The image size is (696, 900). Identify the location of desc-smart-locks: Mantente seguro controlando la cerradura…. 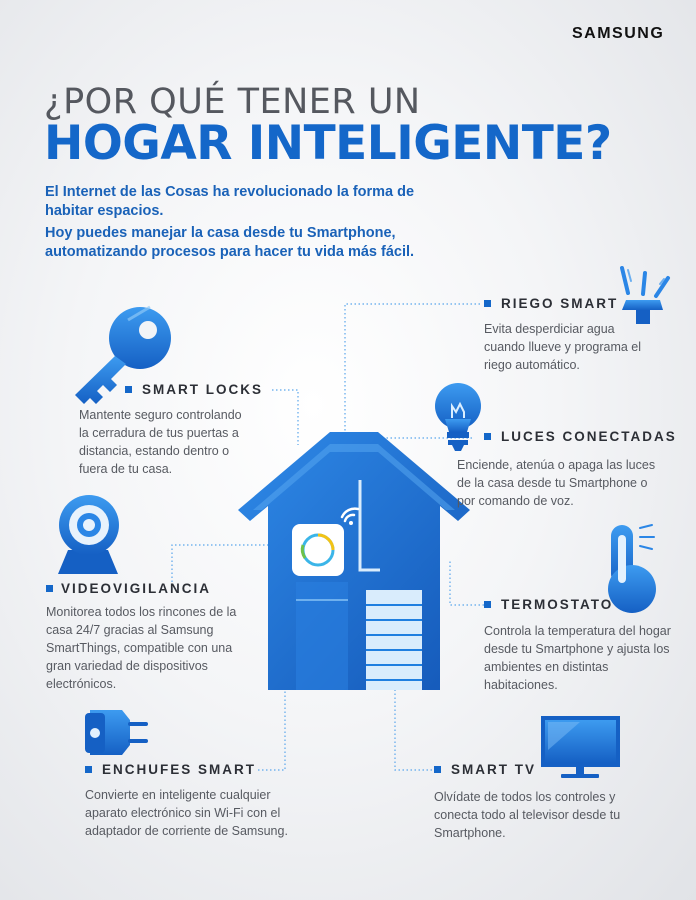
(160, 442).